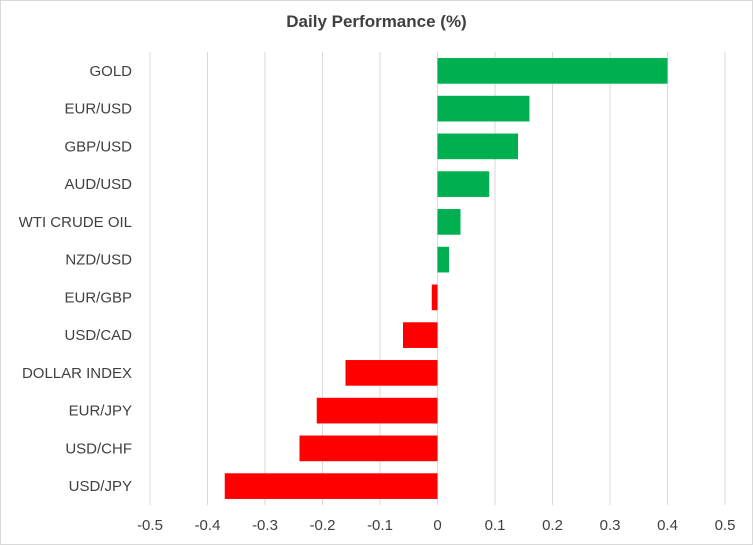 This screenshot has height=545, width=753. I want to click on x-tick-label: -0.1, so click(380, 525).